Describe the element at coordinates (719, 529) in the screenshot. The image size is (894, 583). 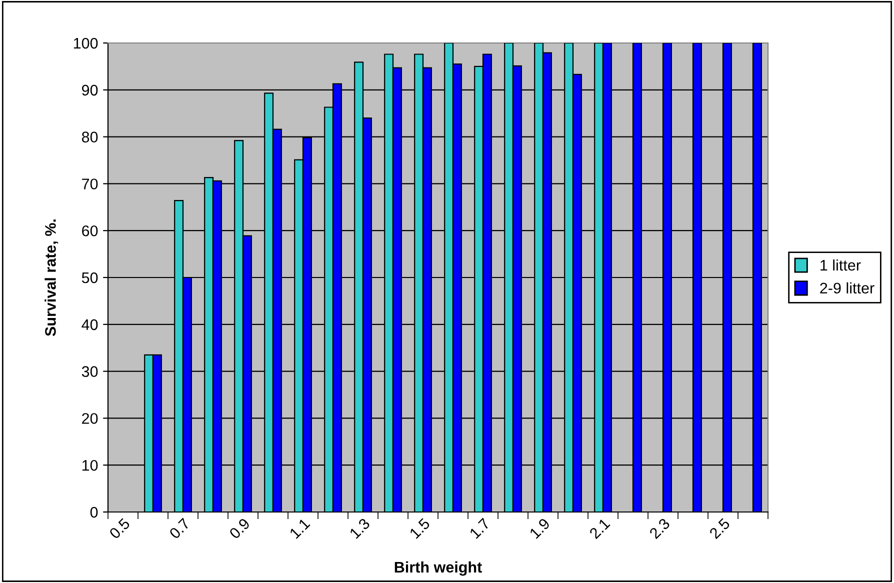
I see `x-tick-label: 2.5` at that location.